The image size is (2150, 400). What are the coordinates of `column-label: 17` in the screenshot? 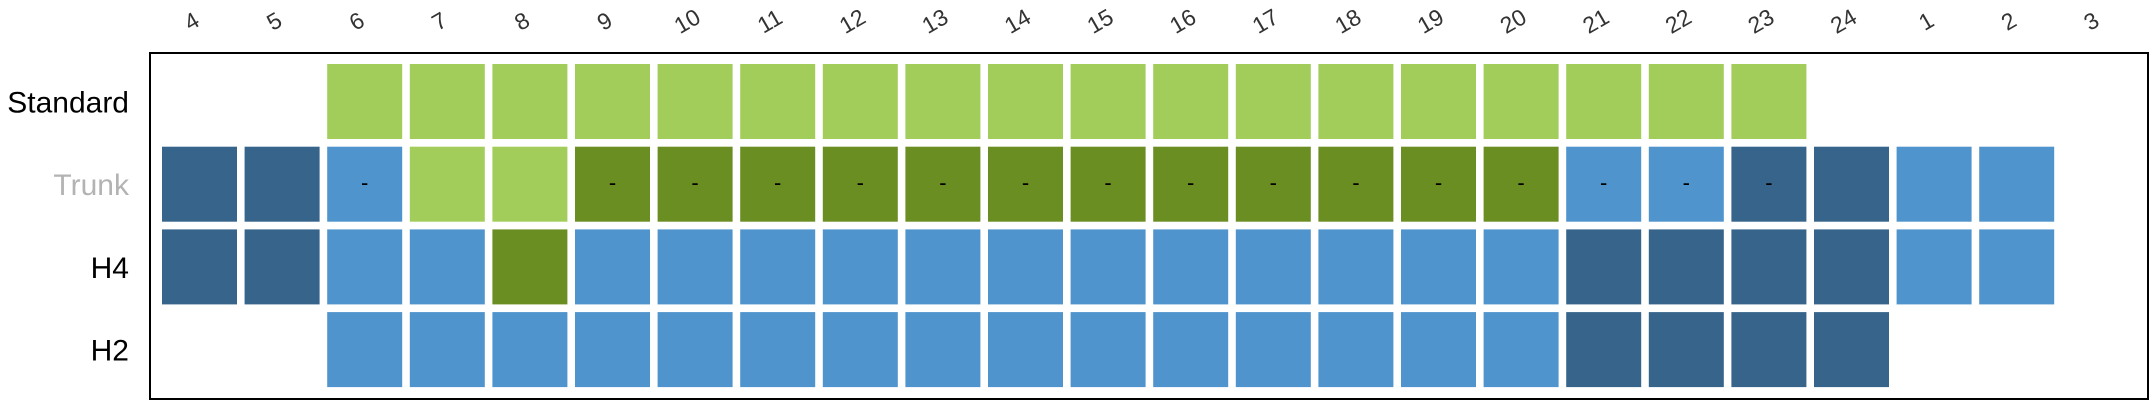 It's located at (1265, 20).